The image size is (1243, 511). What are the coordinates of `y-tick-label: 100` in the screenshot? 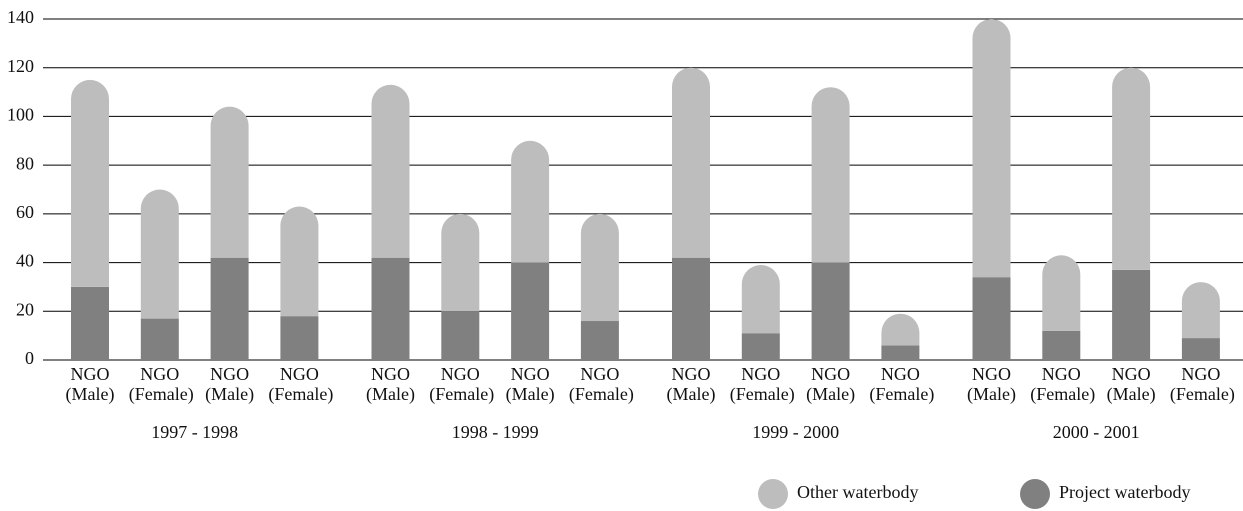 It's located at (20, 115).